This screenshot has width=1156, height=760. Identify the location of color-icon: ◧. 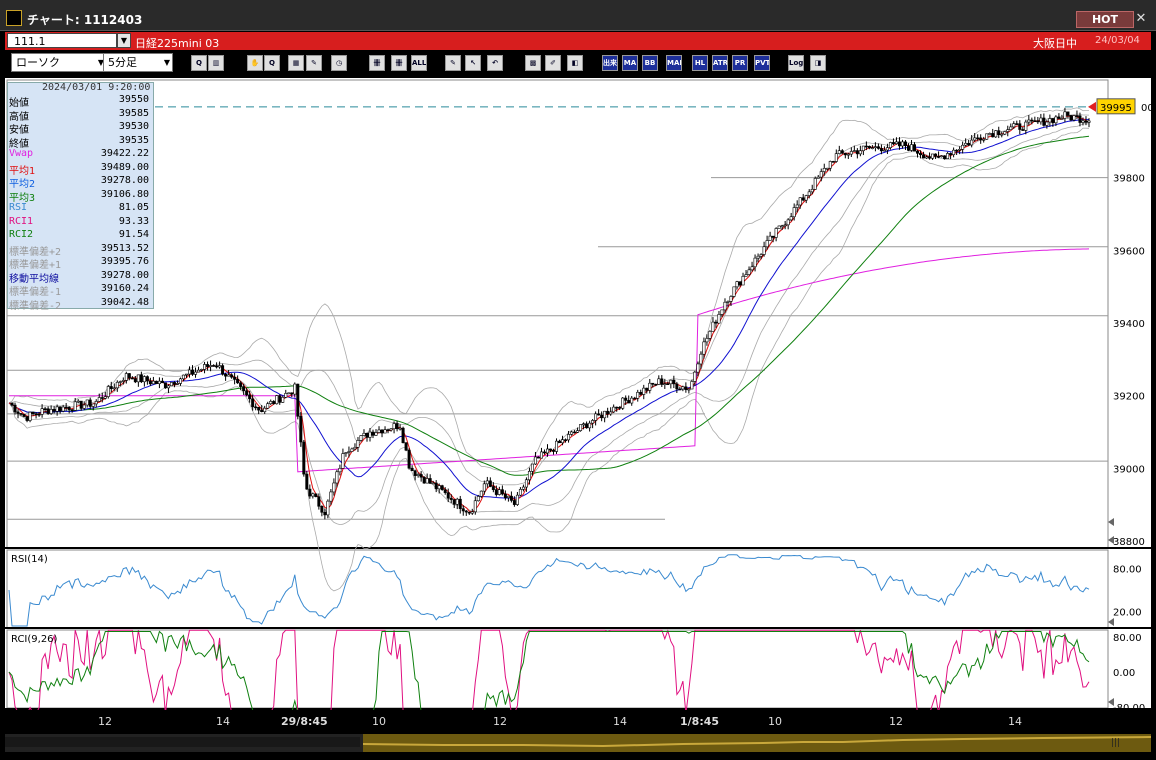
(575, 63).